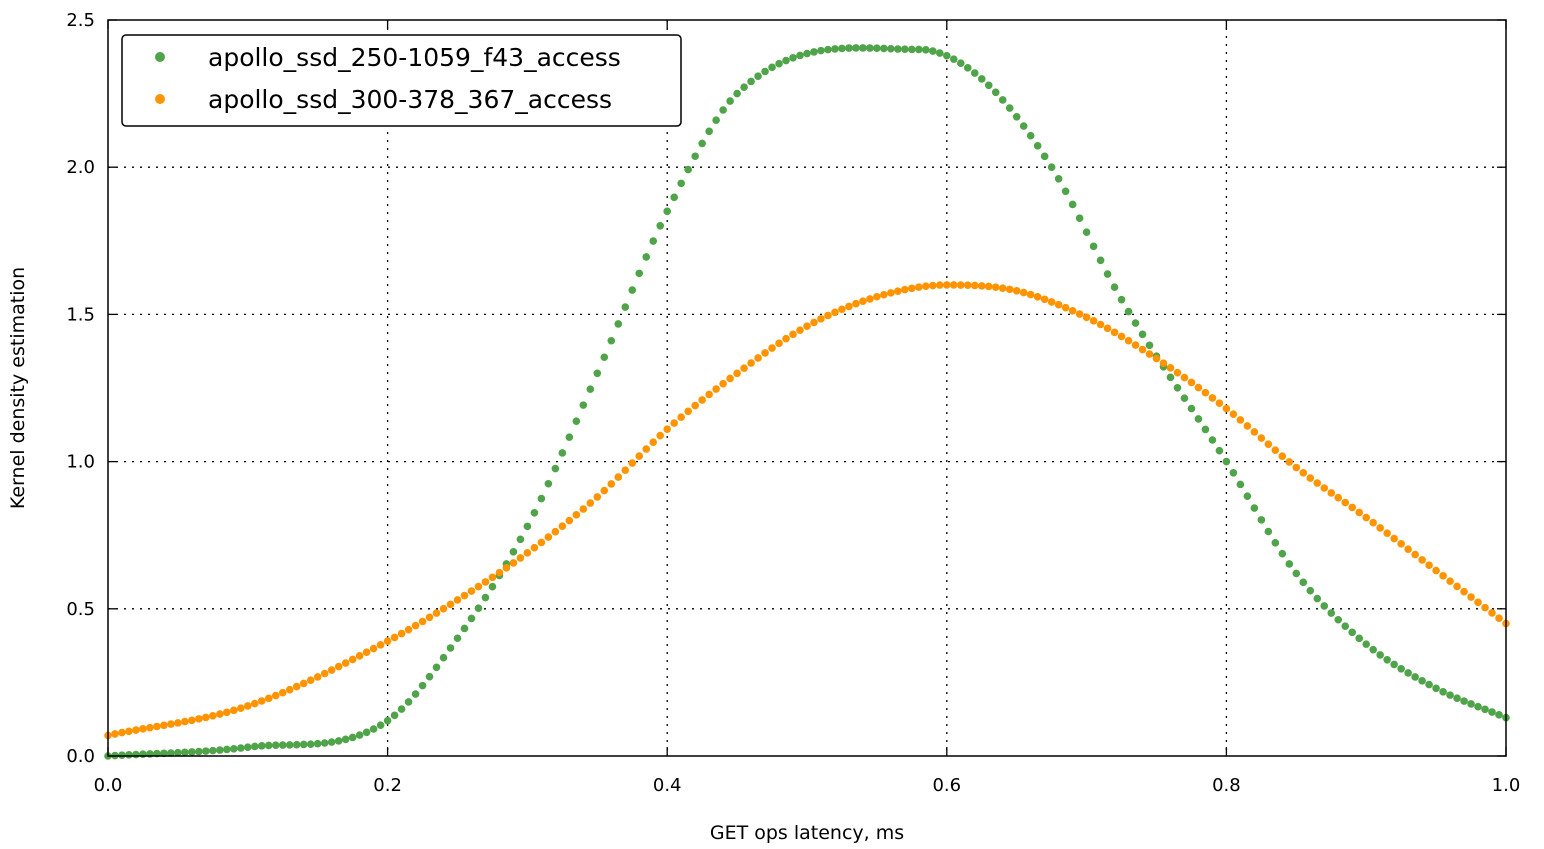  Describe the element at coordinates (80, 609) in the screenshot. I see `y-tick-label: 0.5` at that location.